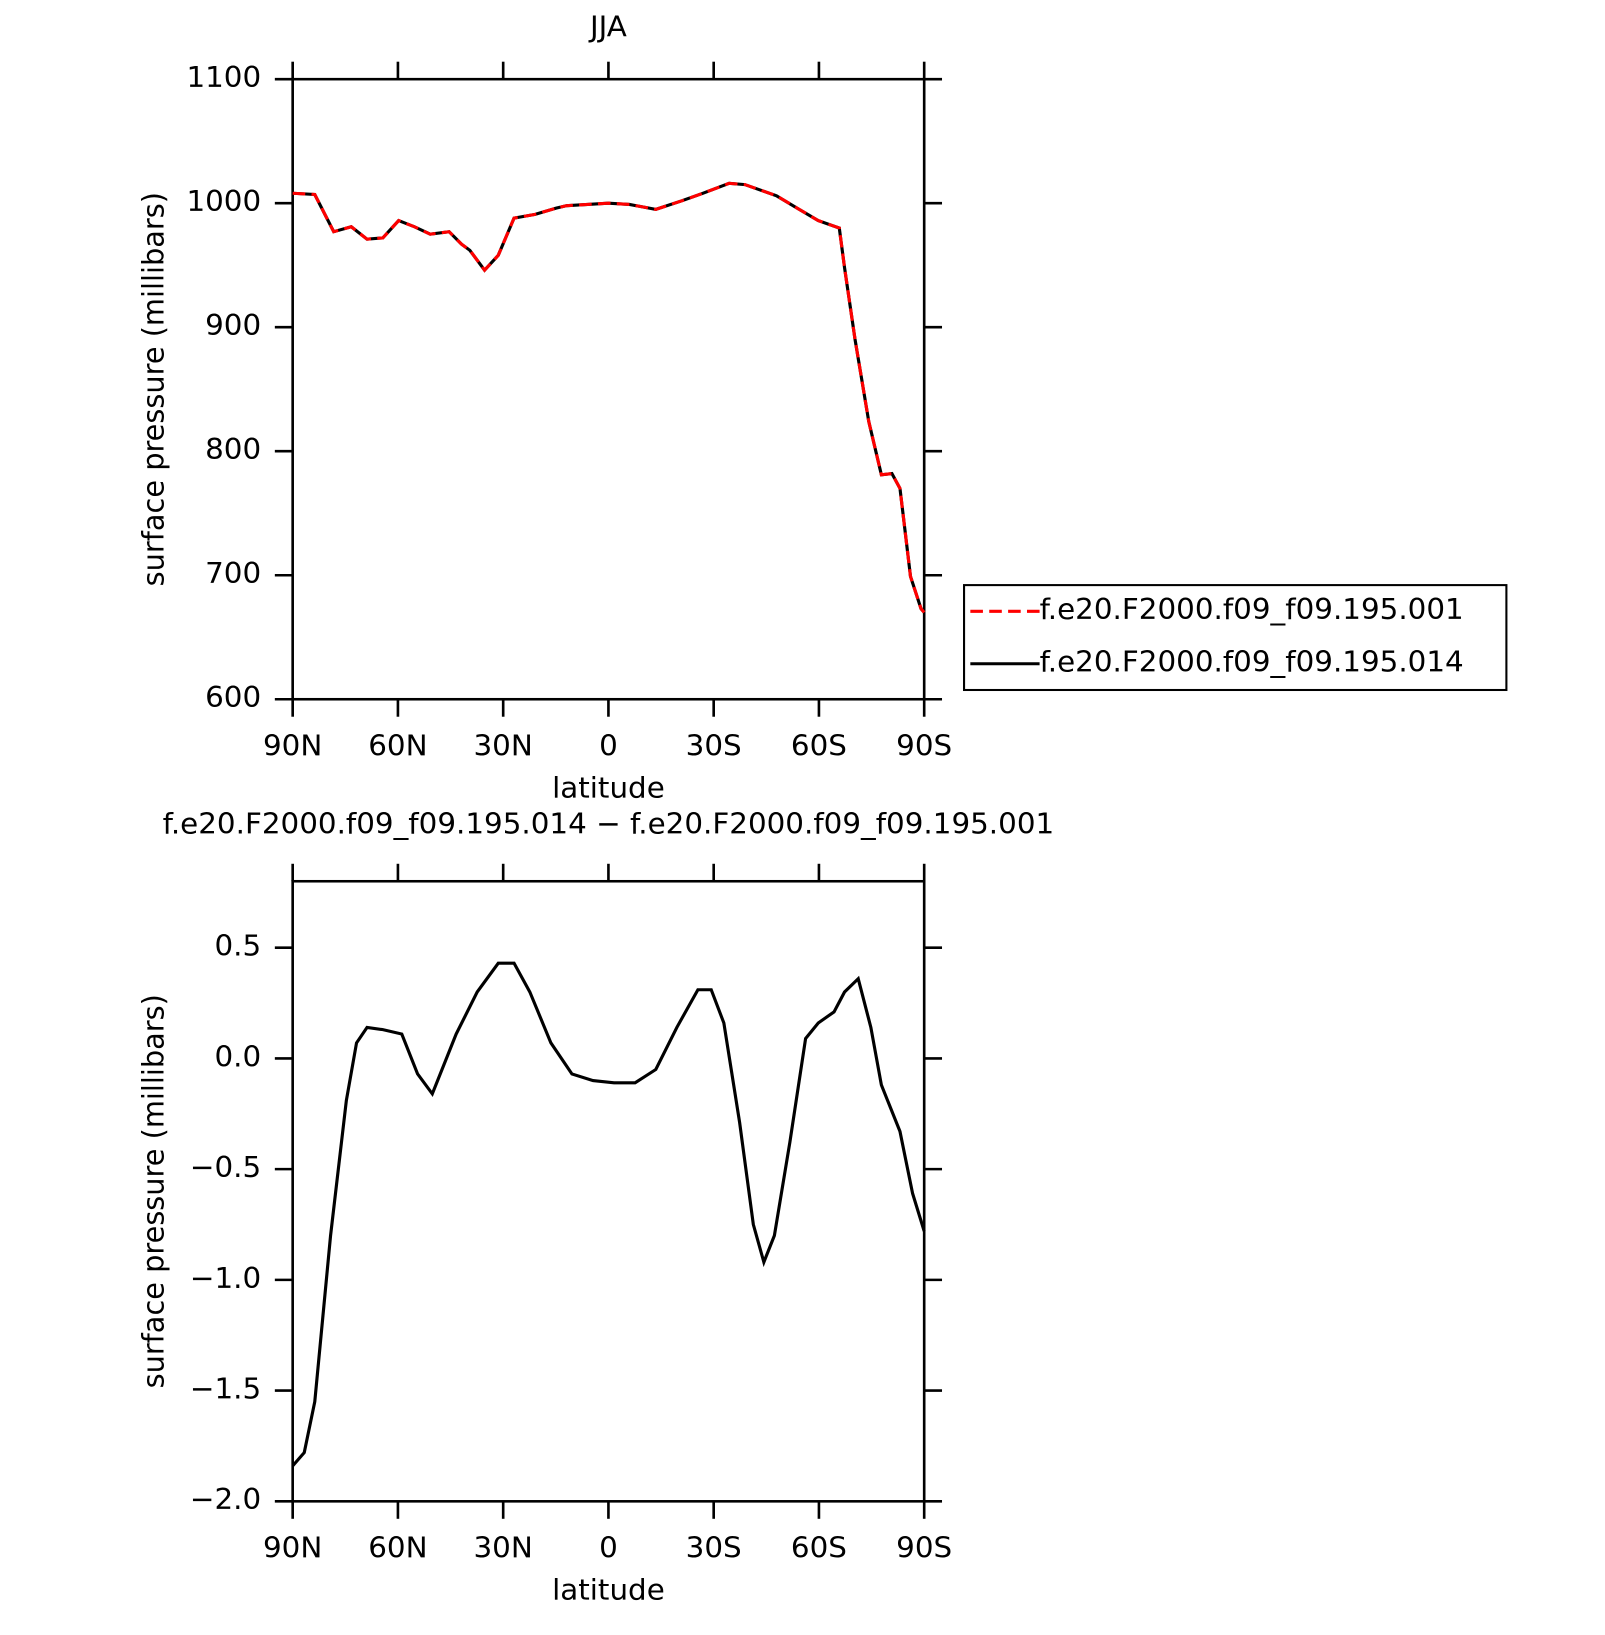 This screenshot has height=1635, width=1605. What do you see at coordinates (237, 946) in the screenshot?
I see `y-tick-label: 0.5` at bounding box center [237, 946].